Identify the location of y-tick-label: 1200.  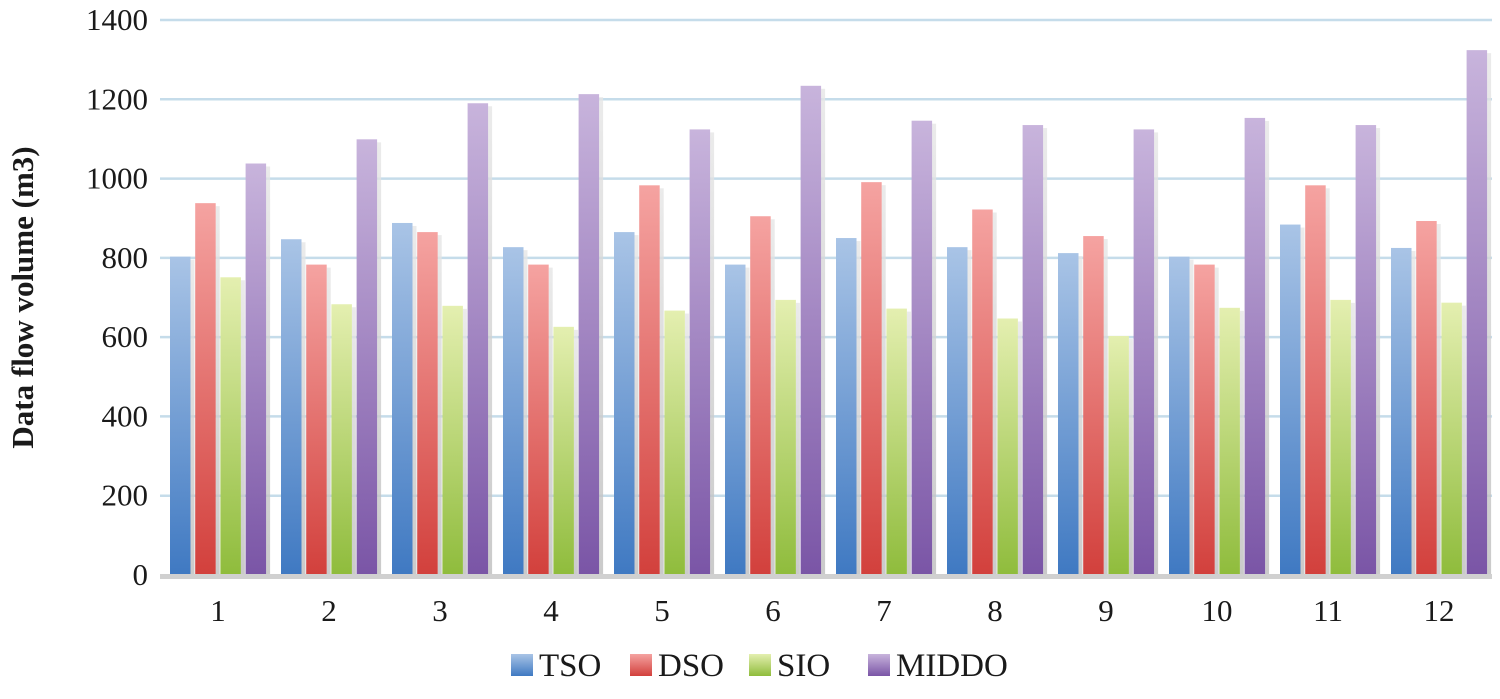
(117, 98).